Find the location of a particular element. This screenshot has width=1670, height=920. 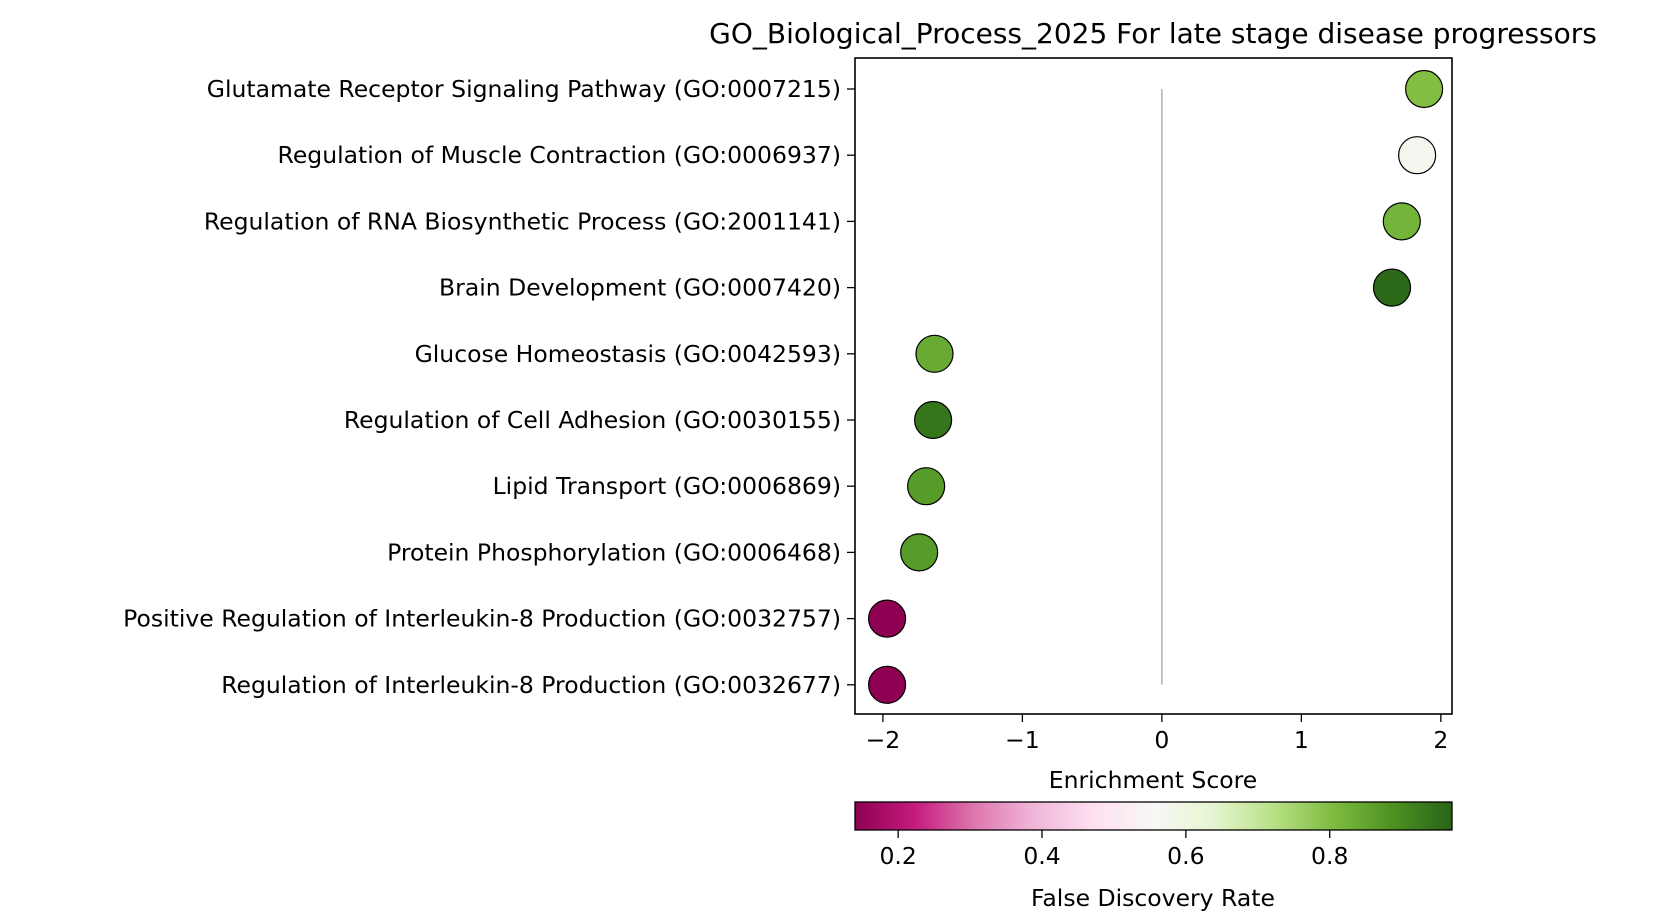

colorbar: 0.2 0.4 0.6 0.8 False Discovery Rate is located at coordinates (1153, 856).